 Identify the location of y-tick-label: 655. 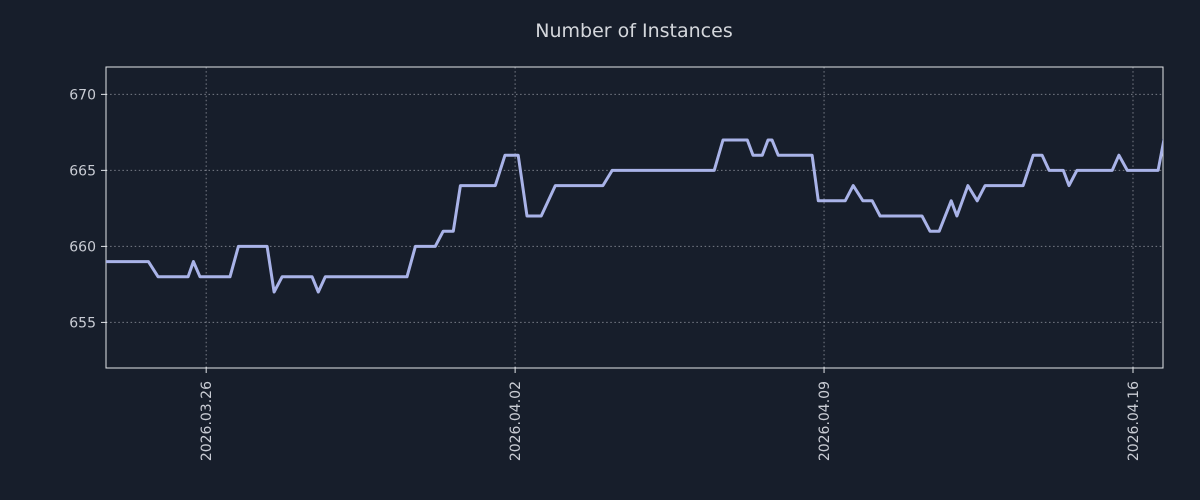
(82, 323).